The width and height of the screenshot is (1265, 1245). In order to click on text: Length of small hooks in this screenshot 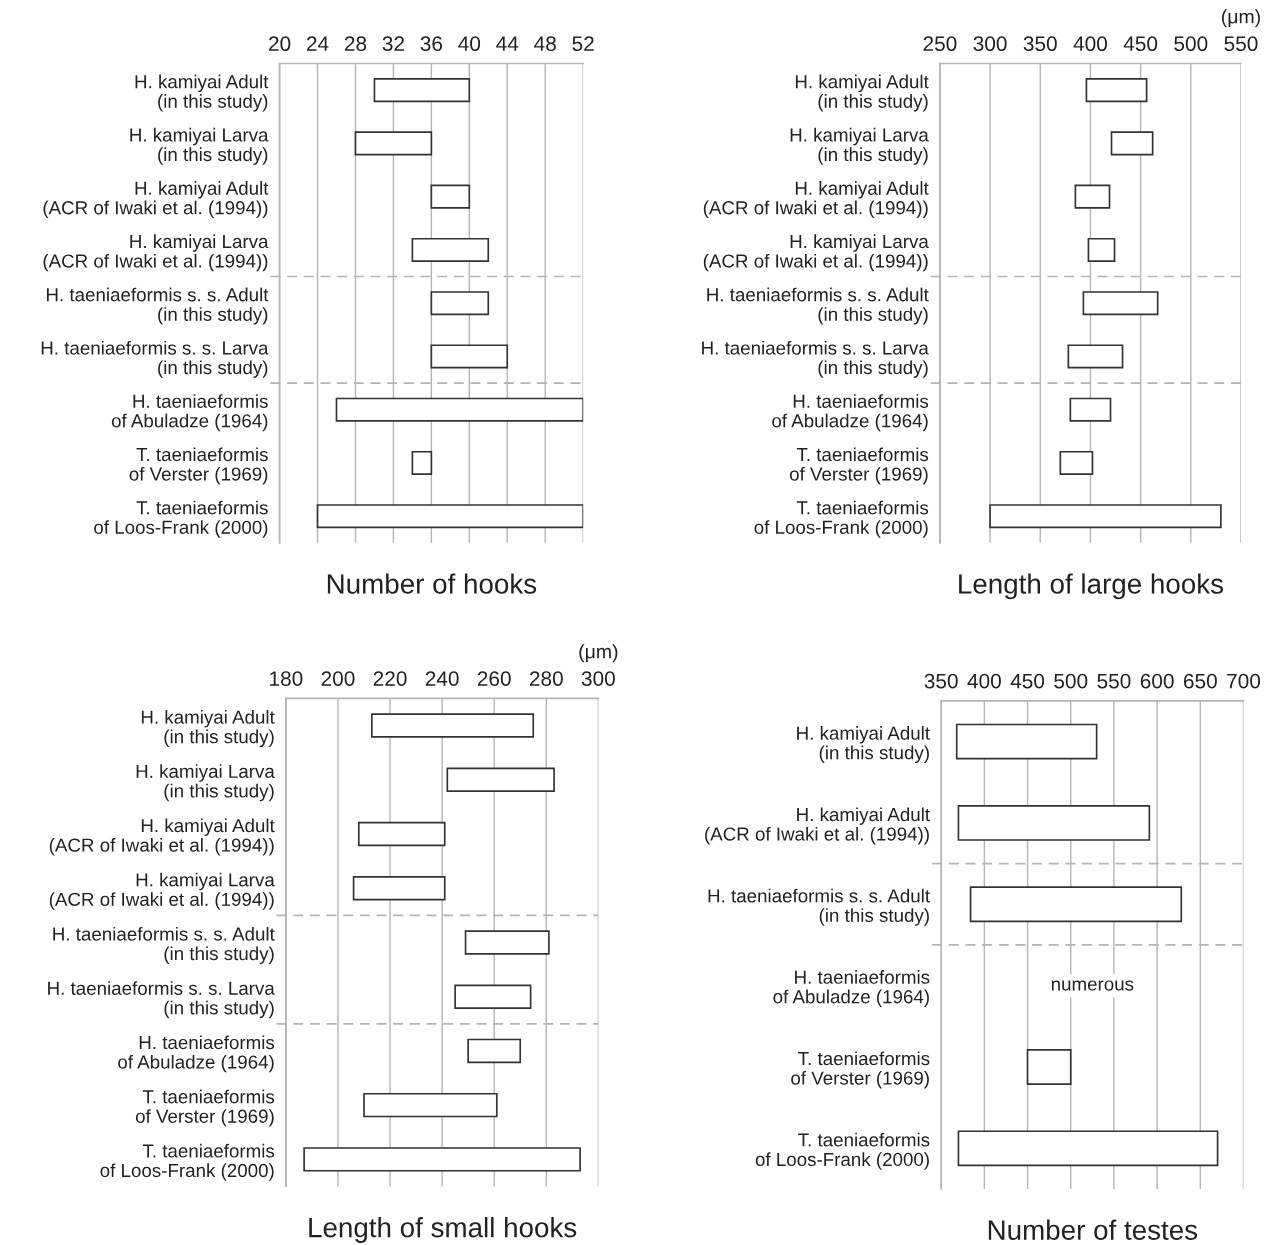, I will do `click(443, 1230)`.